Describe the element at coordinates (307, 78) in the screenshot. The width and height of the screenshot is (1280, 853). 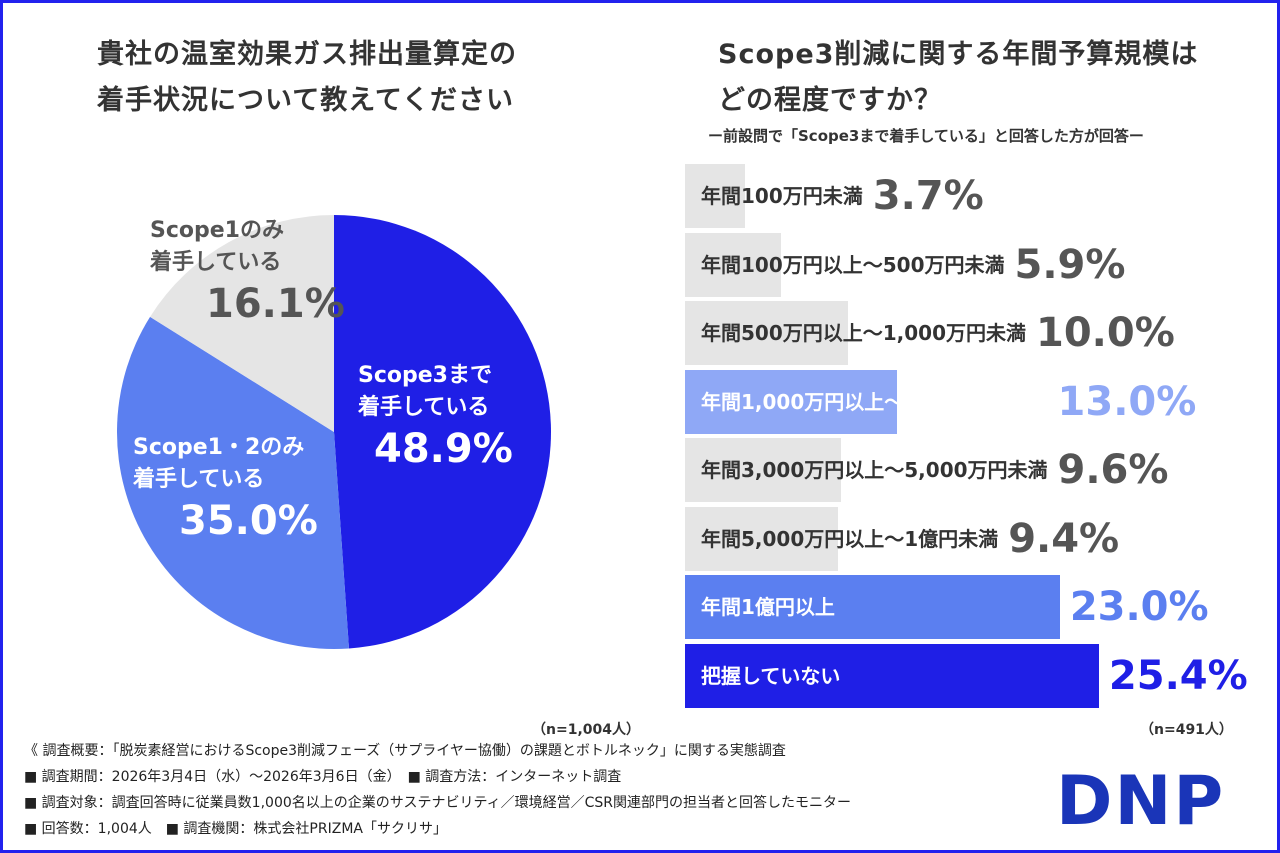
I see `pie-chart-title: 貴社の温室効果ガス排出量算定の 着手状況について教えてください` at that location.